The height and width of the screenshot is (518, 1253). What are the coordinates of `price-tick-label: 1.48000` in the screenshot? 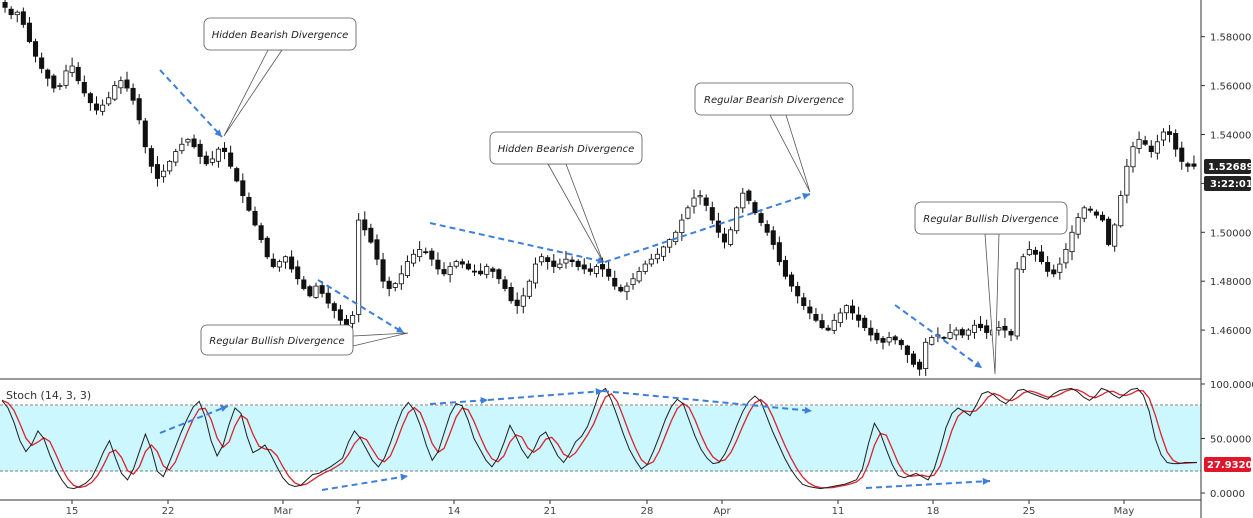 It's located at (1230, 282).